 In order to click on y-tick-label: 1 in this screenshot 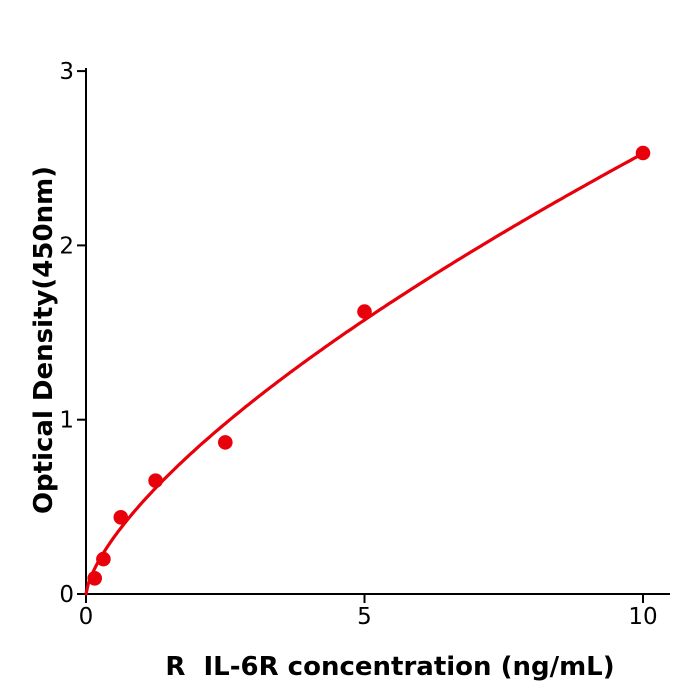, I will do `click(66, 421)`.